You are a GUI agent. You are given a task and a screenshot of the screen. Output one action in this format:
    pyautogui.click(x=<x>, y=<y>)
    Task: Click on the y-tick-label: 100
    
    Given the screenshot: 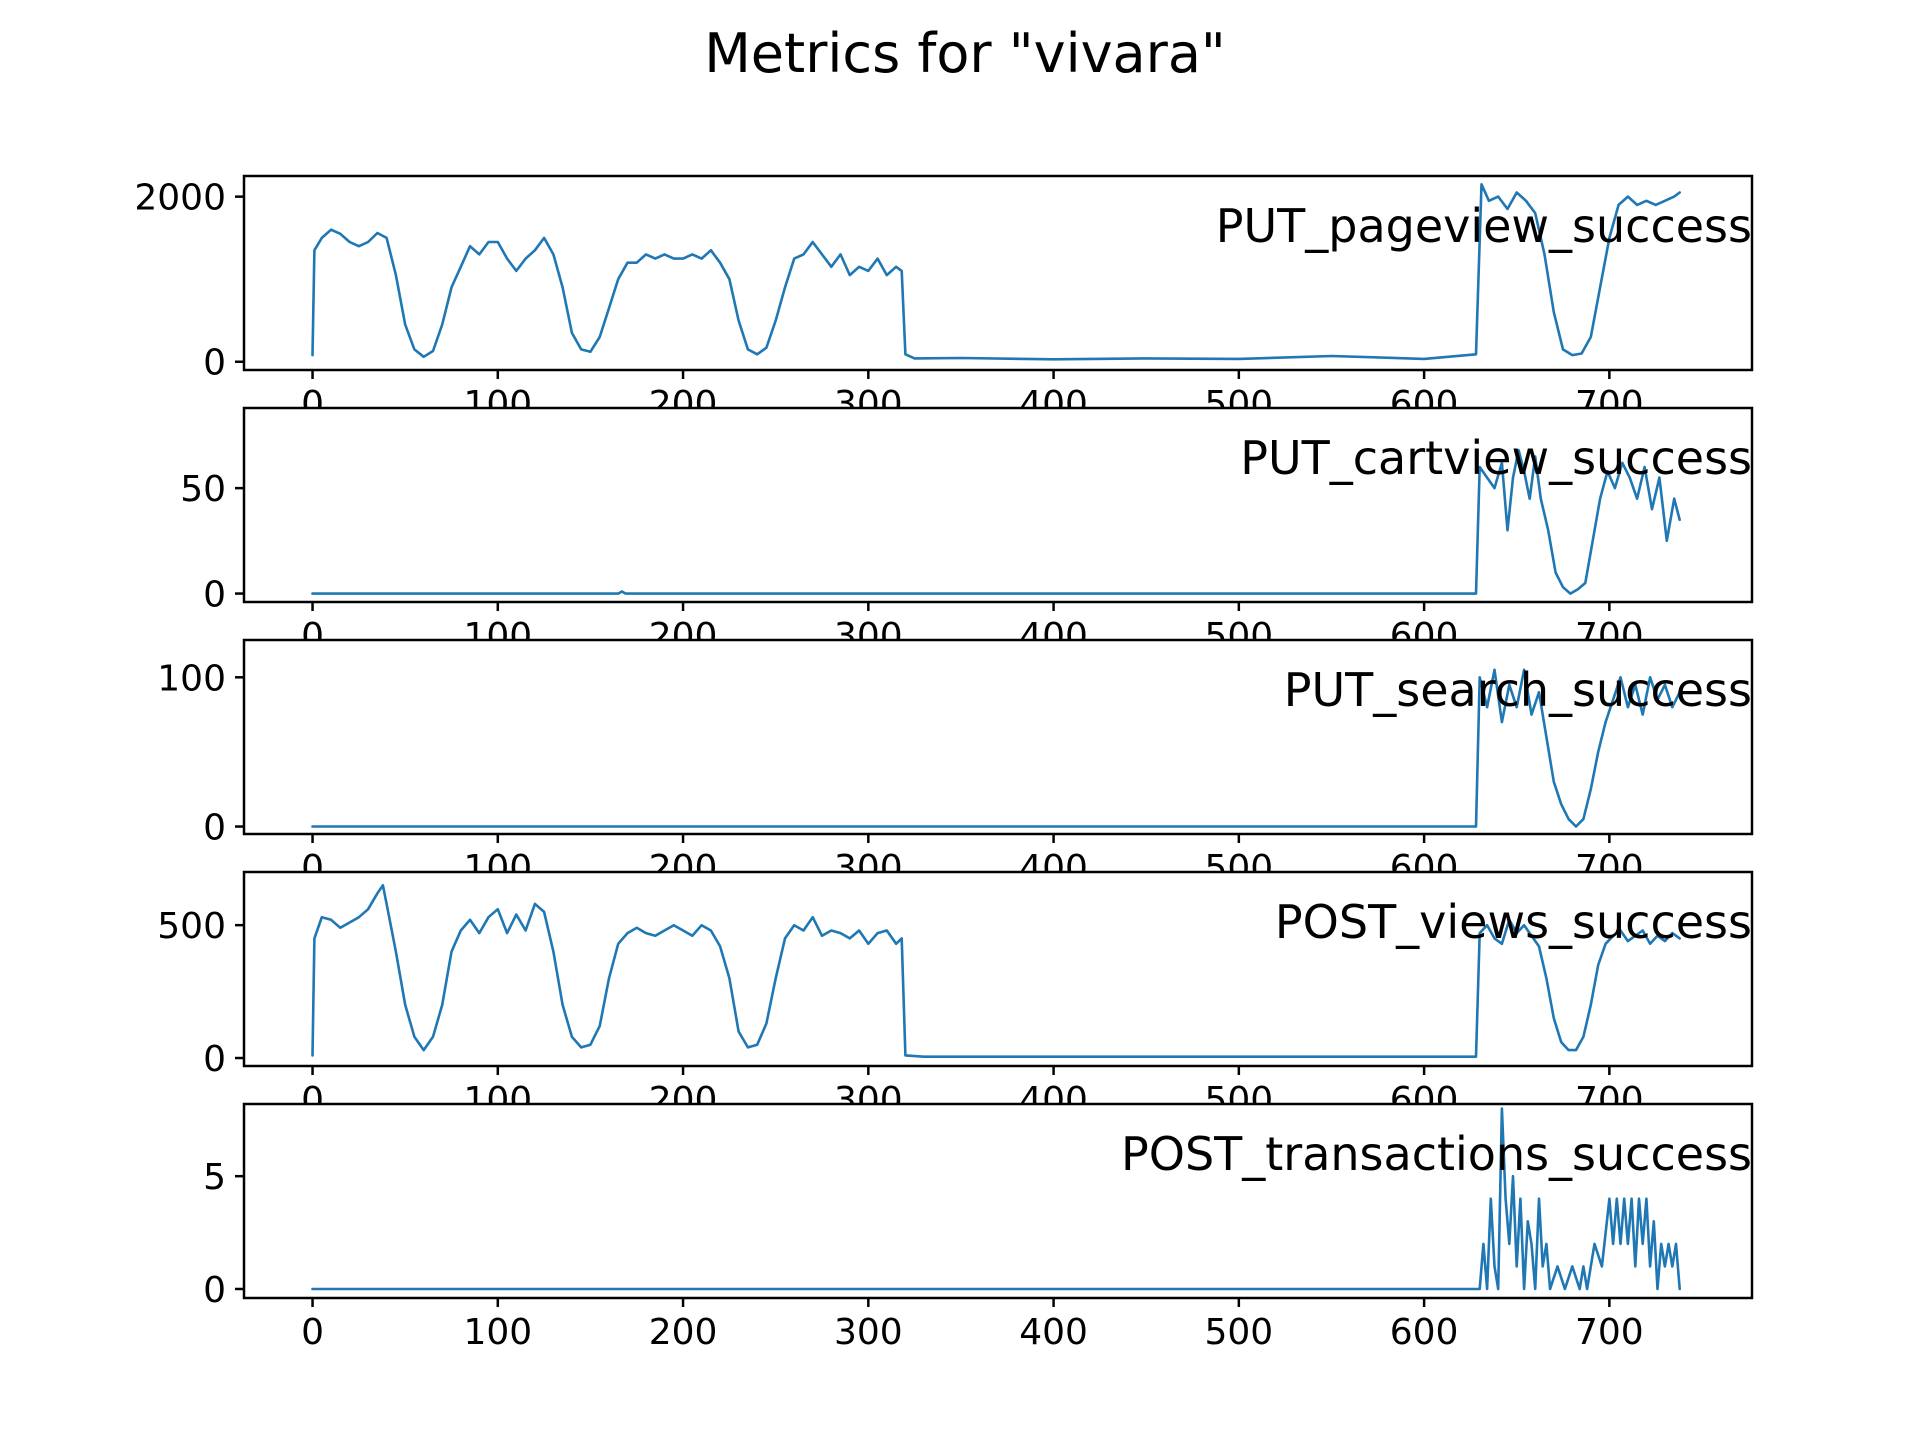 What is the action you would take?
    pyautogui.click(x=191, y=678)
    